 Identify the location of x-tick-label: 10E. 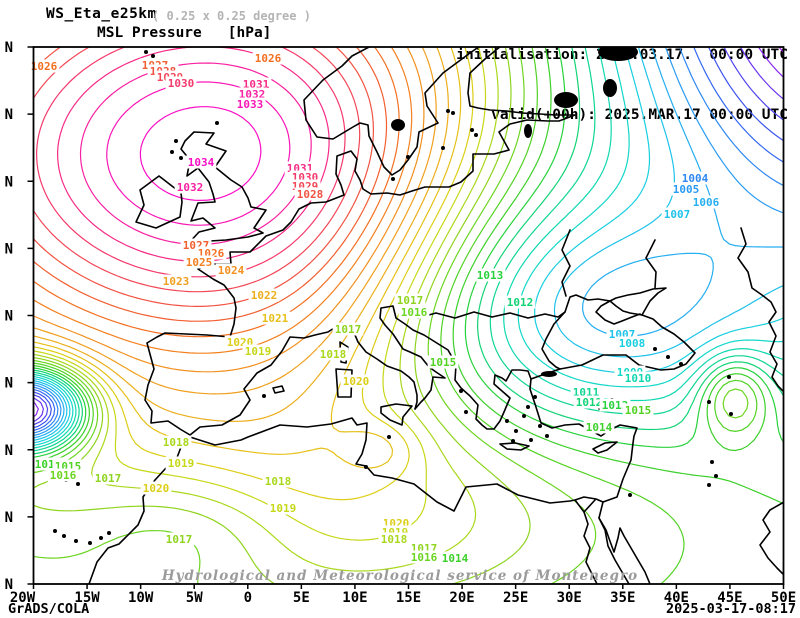
(354, 598).